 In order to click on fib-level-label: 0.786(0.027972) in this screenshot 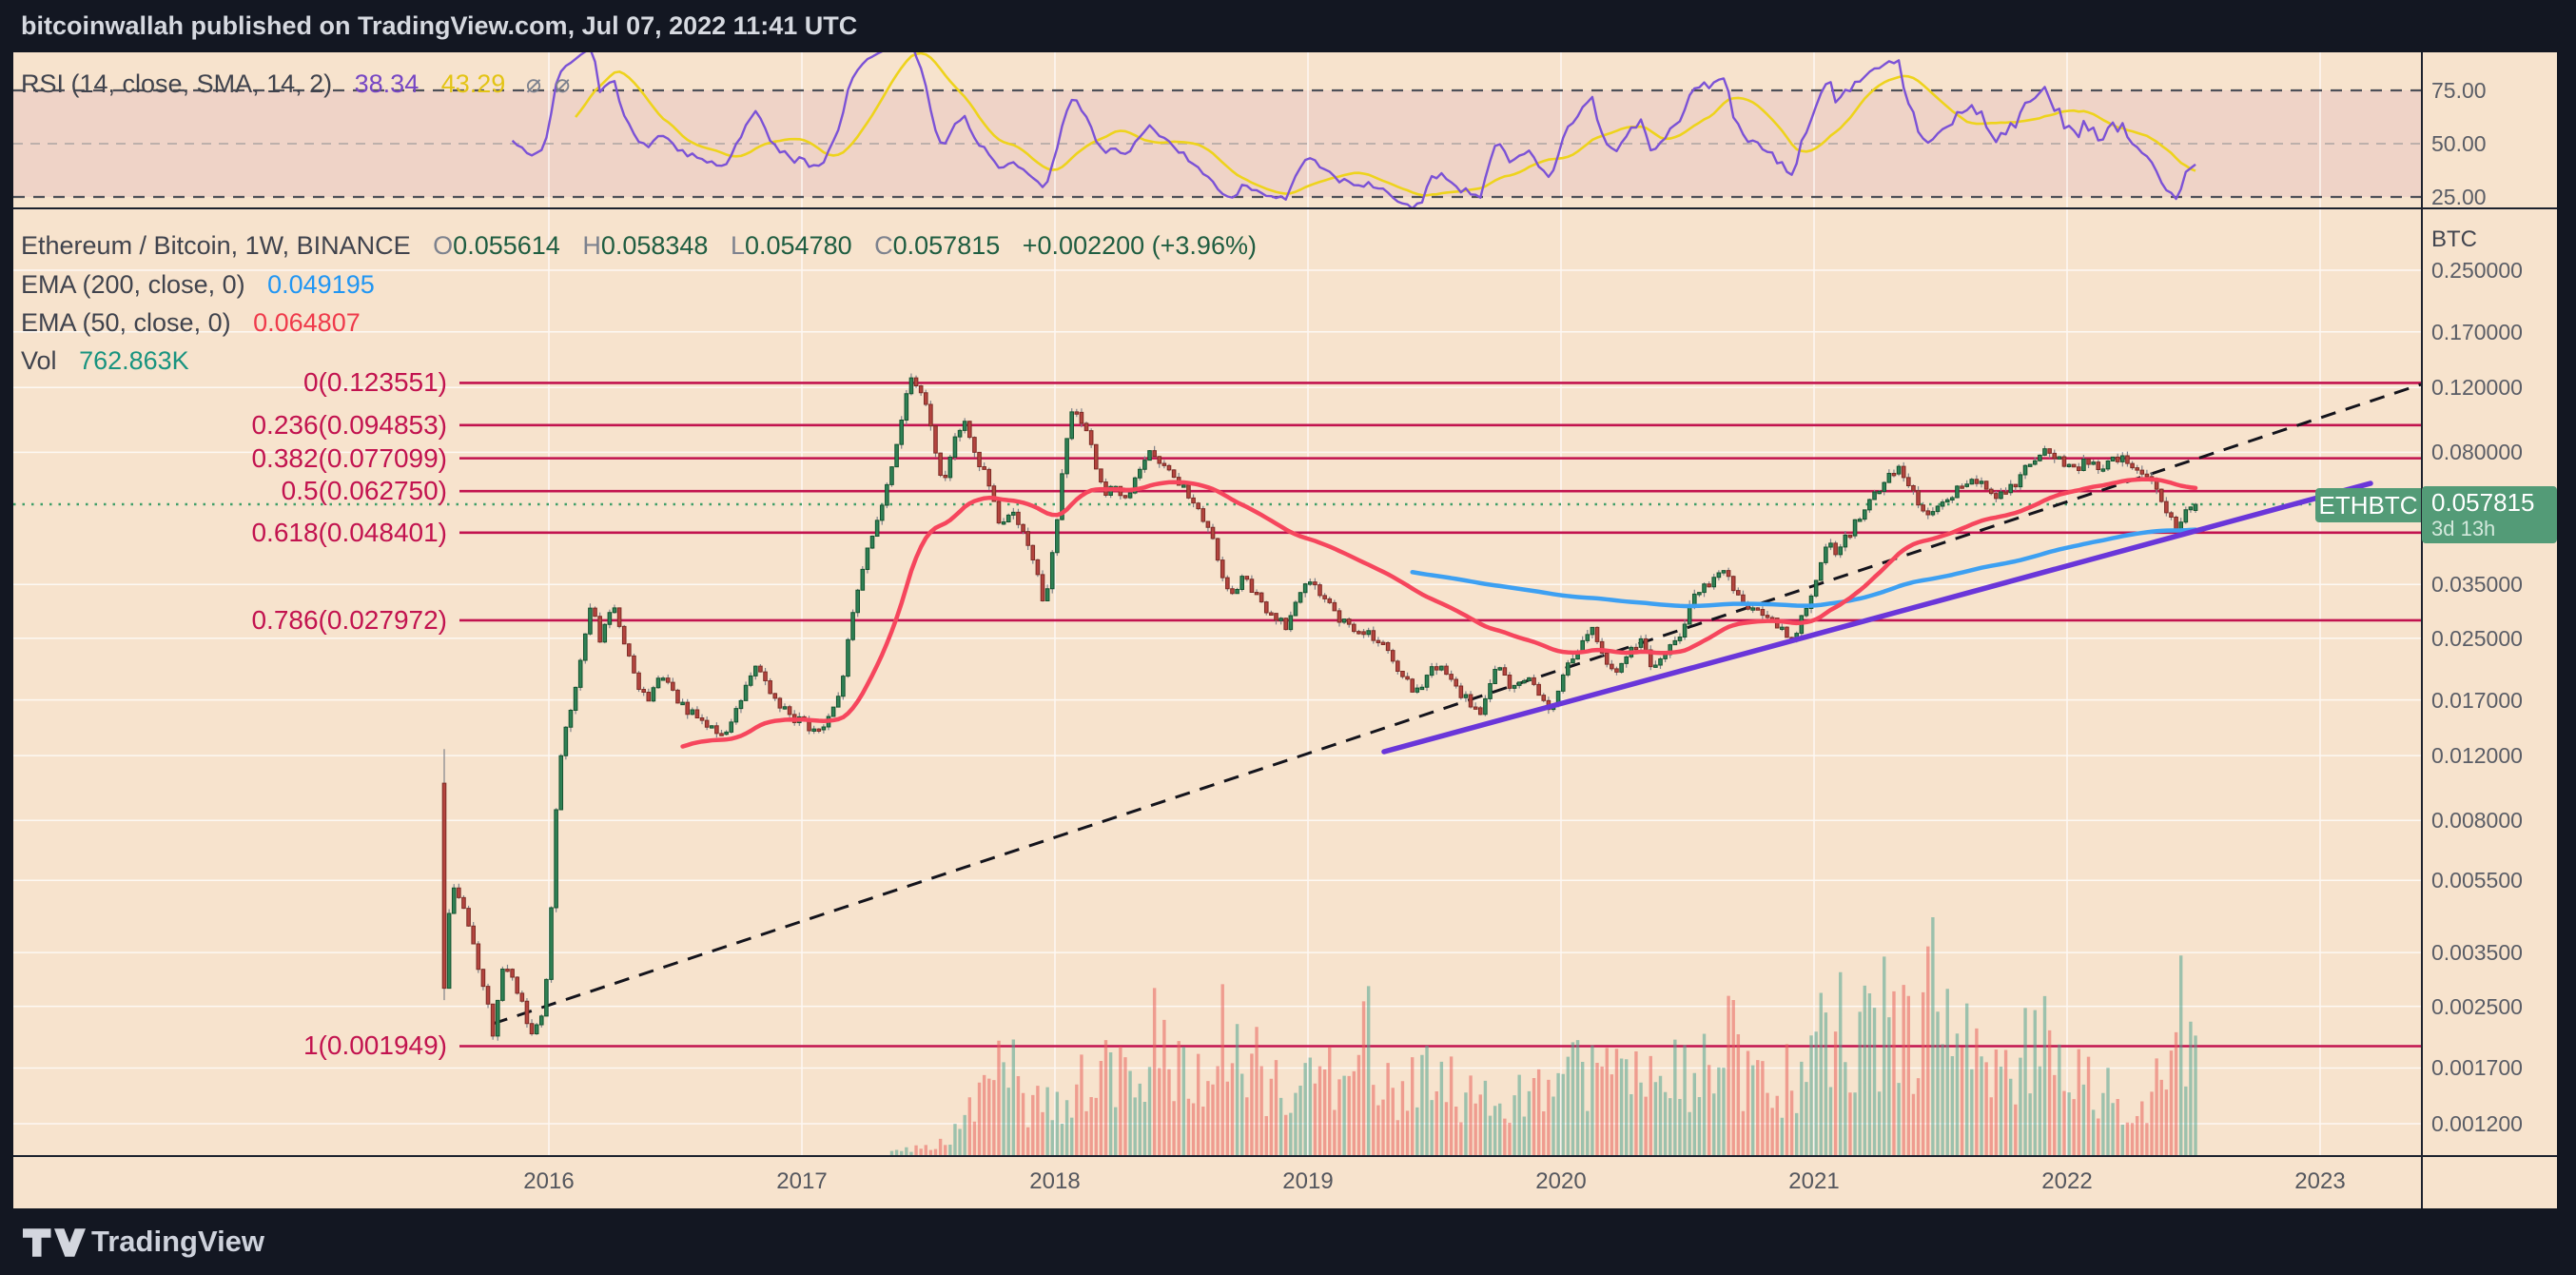, I will do `click(349, 619)`.